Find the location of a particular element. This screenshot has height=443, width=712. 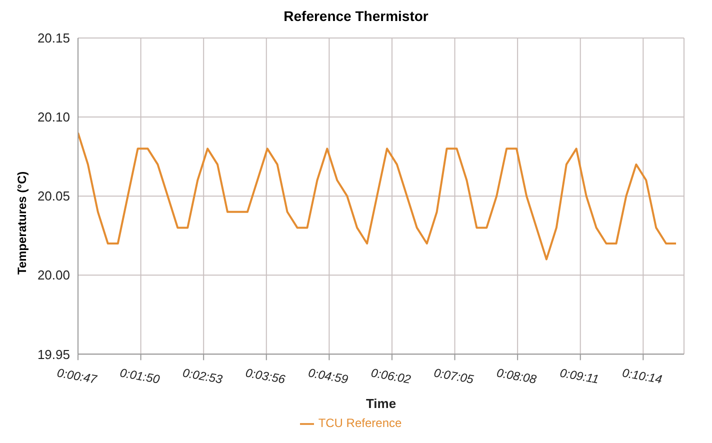

x-tick-label: 0:03:56 is located at coordinates (265, 376).